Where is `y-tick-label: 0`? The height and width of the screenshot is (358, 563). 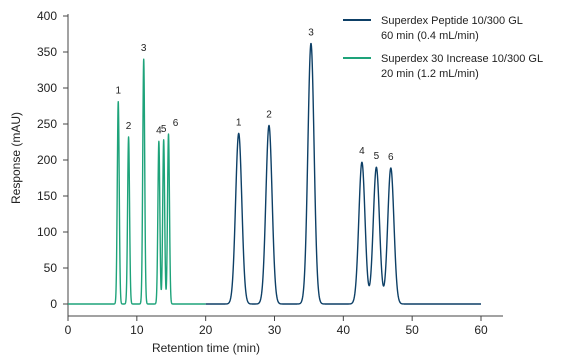
y-tick-label: 0 is located at coordinates (53, 304).